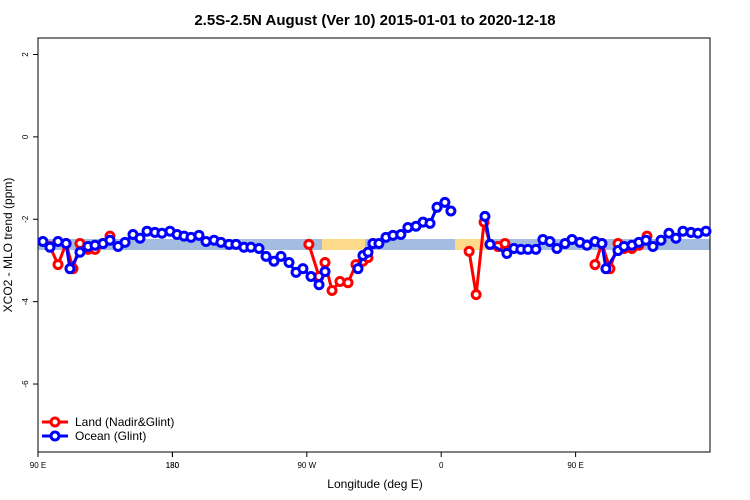 This screenshot has height=500, width=750. Describe the element at coordinates (110, 436) in the screenshot. I see `legend-label: Ocean (Glint)` at that location.